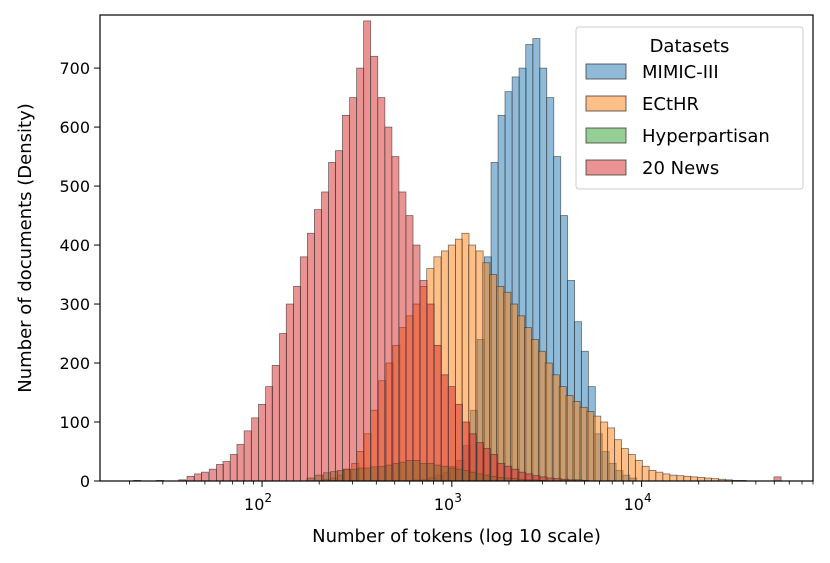  What do you see at coordinates (74, 127) in the screenshot?
I see `y-tick-label: 600` at bounding box center [74, 127].